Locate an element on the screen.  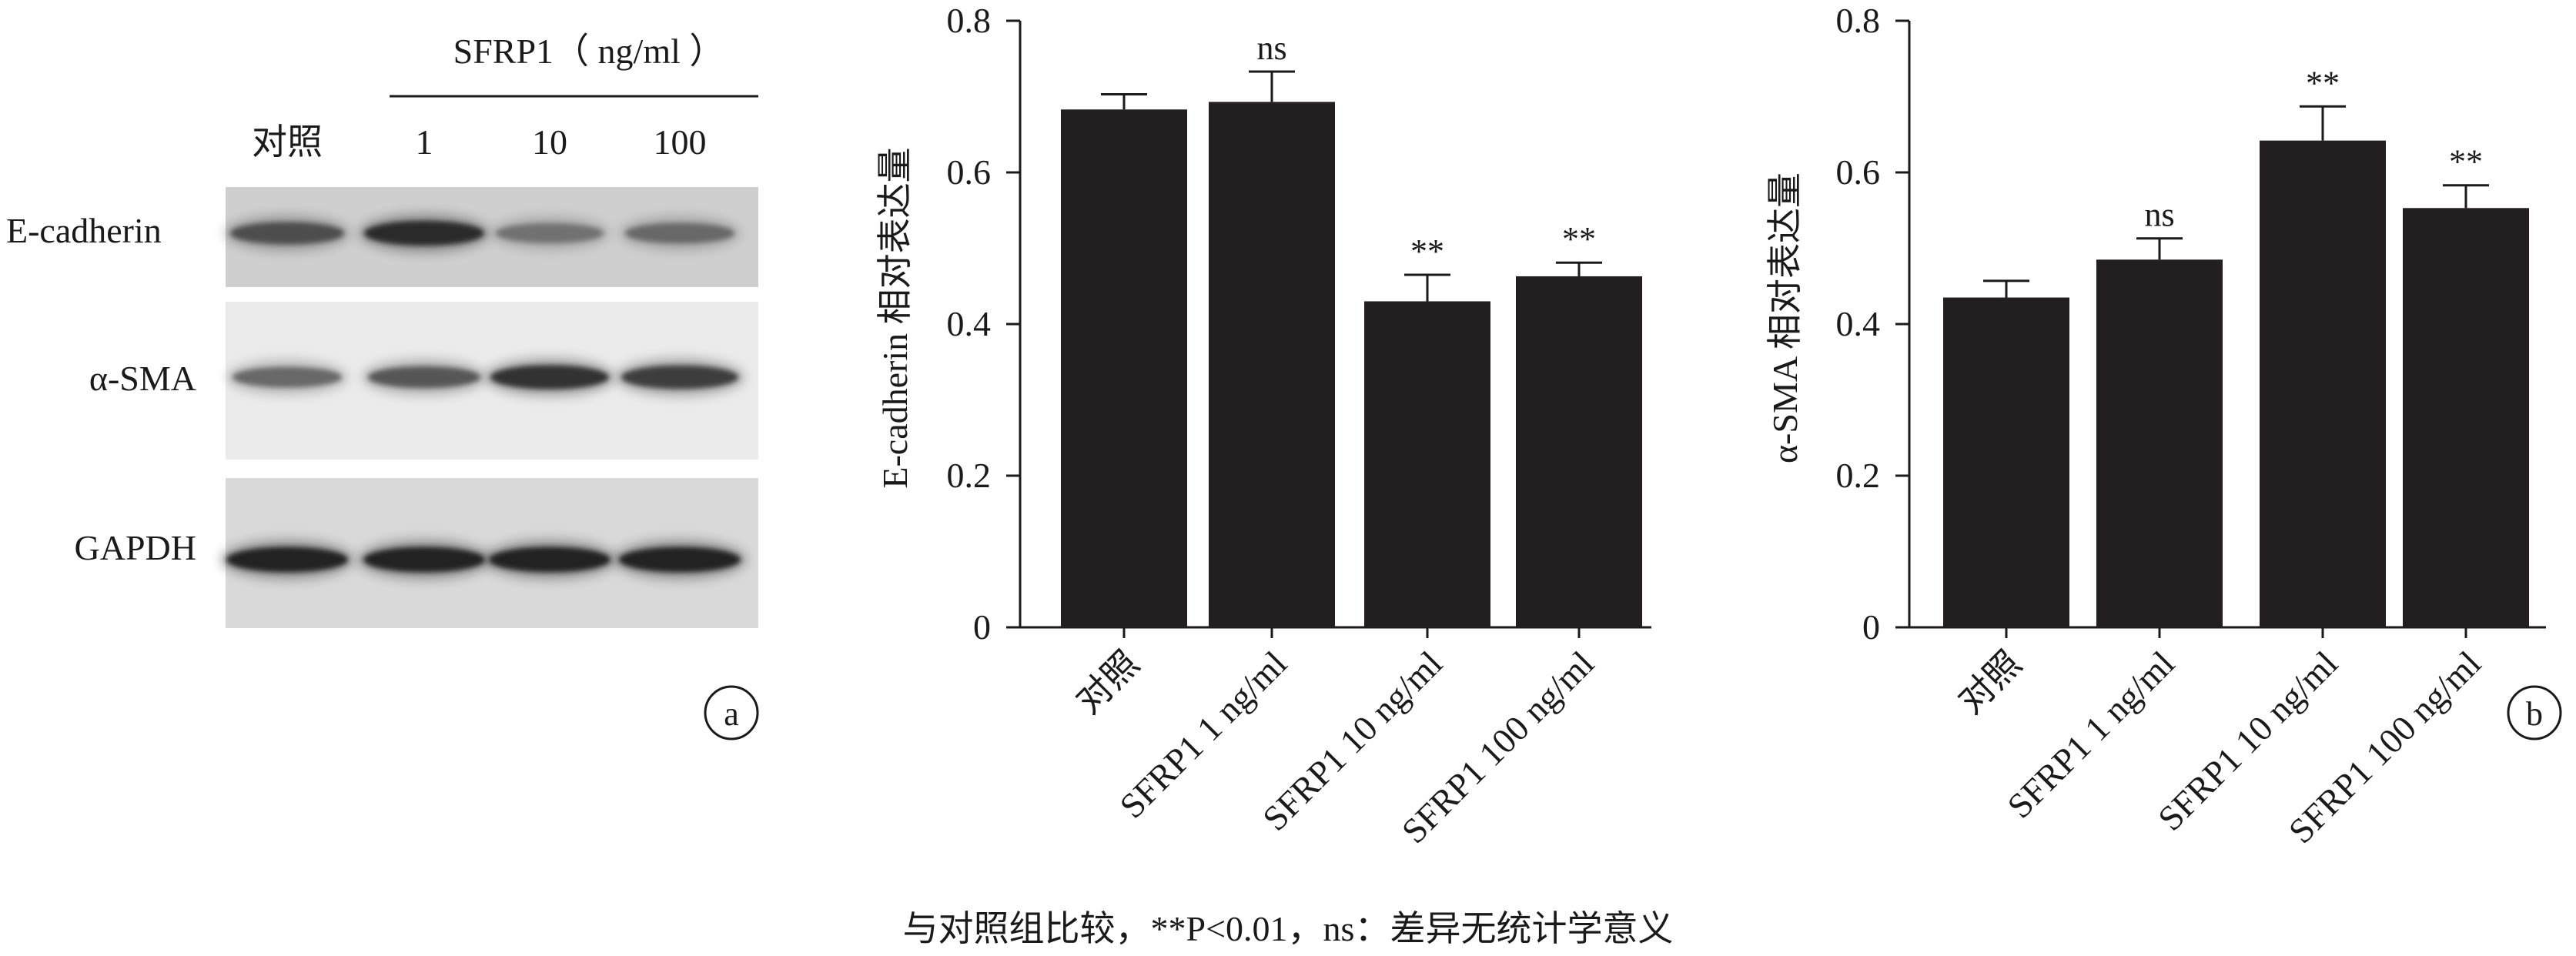
panel-a-label: a is located at coordinates (731, 714).